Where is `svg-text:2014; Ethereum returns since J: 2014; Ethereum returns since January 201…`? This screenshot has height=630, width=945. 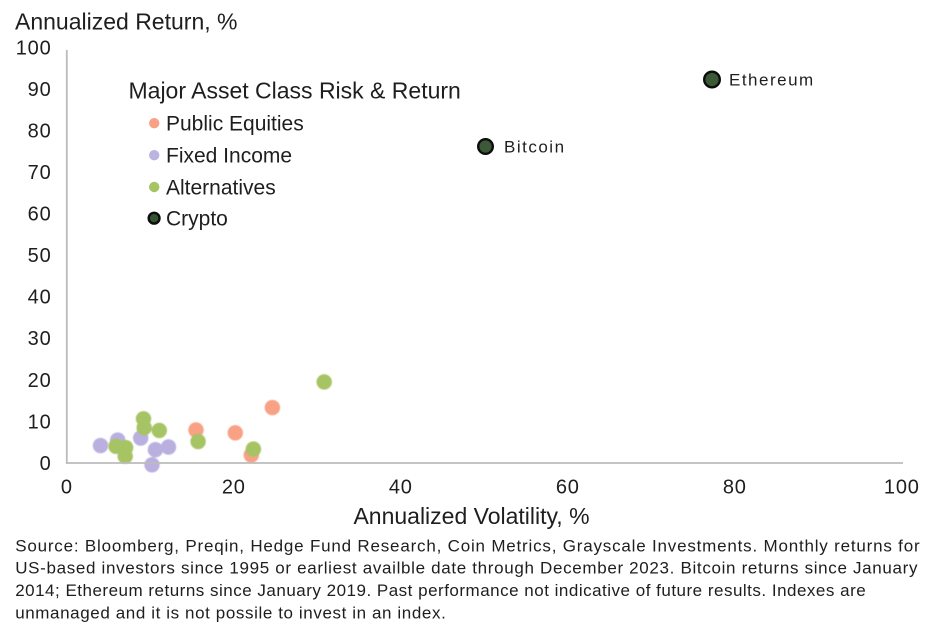
svg-text:2014; Ethereum returns since J: 2014; Ethereum returns since January 201… is located at coordinates (440, 590).